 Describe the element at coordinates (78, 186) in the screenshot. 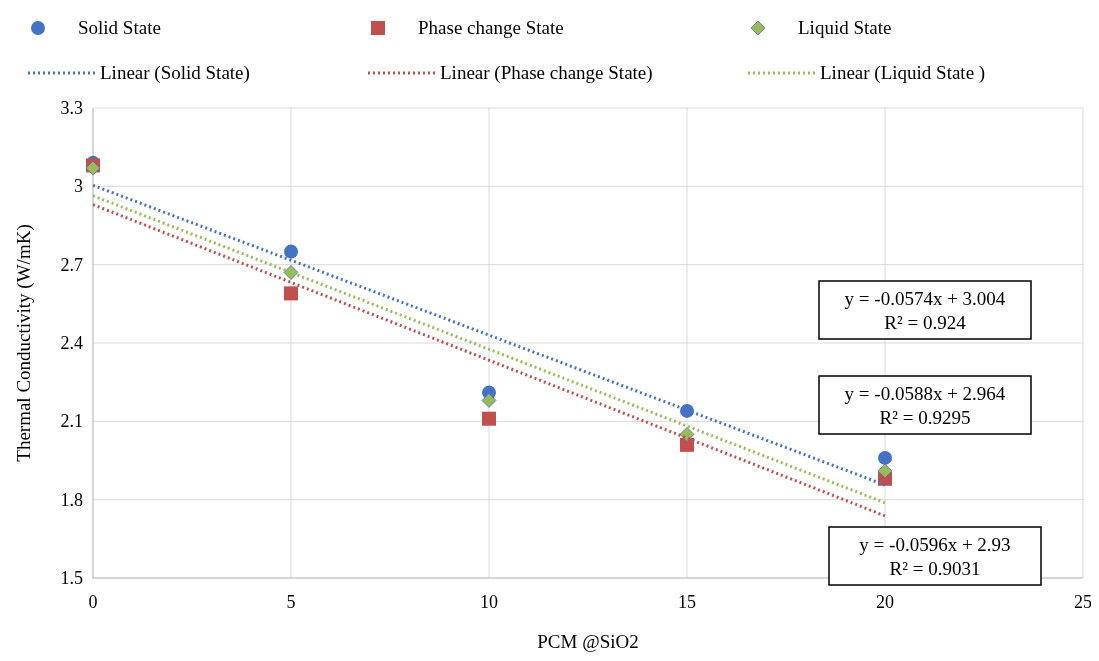

I see `y-tick-label: 3` at that location.